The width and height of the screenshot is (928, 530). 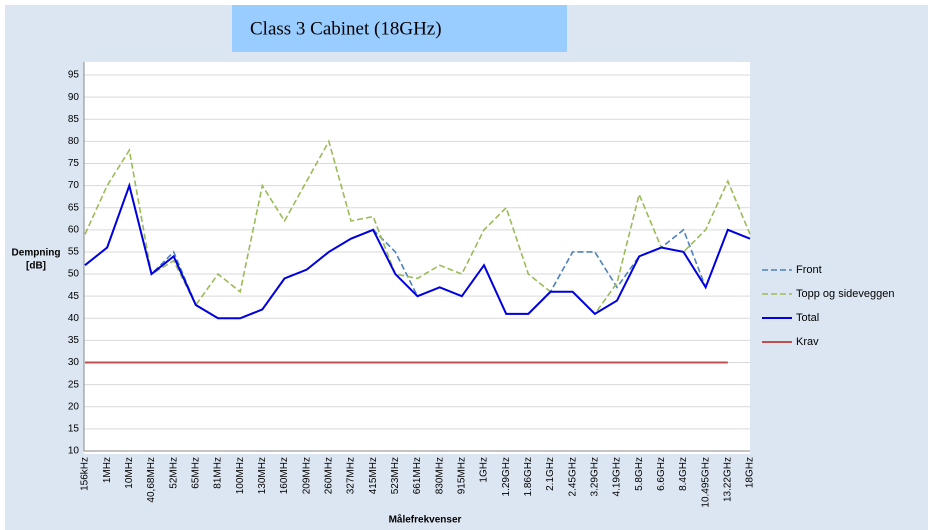 What do you see at coordinates (550, 474) in the screenshot?
I see `x-tick-label: 2.1GHz` at bounding box center [550, 474].